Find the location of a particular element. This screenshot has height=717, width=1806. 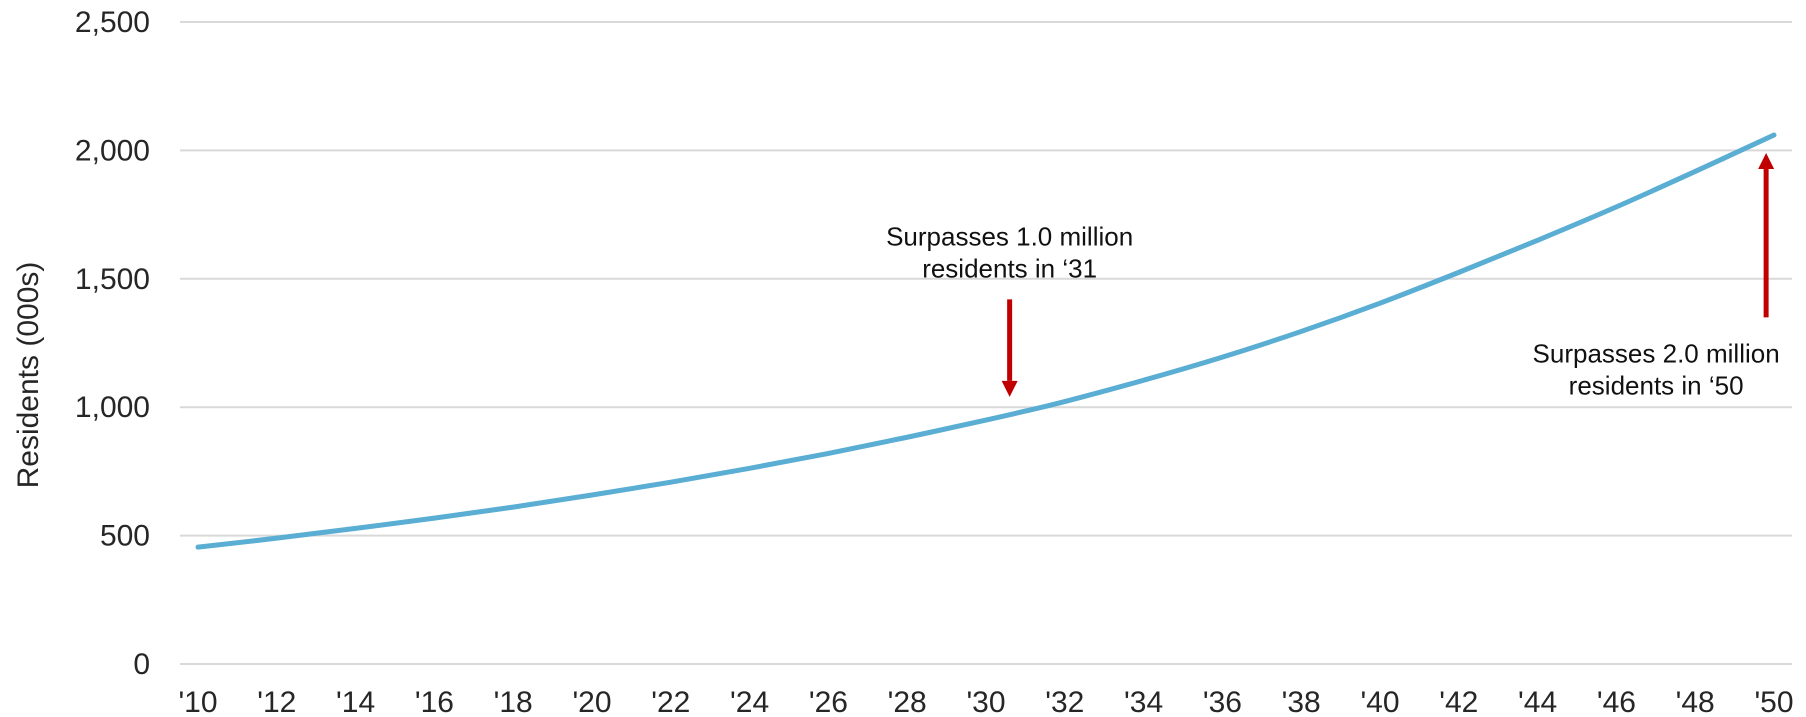

x-tick-label: '44 is located at coordinates (1537, 701).